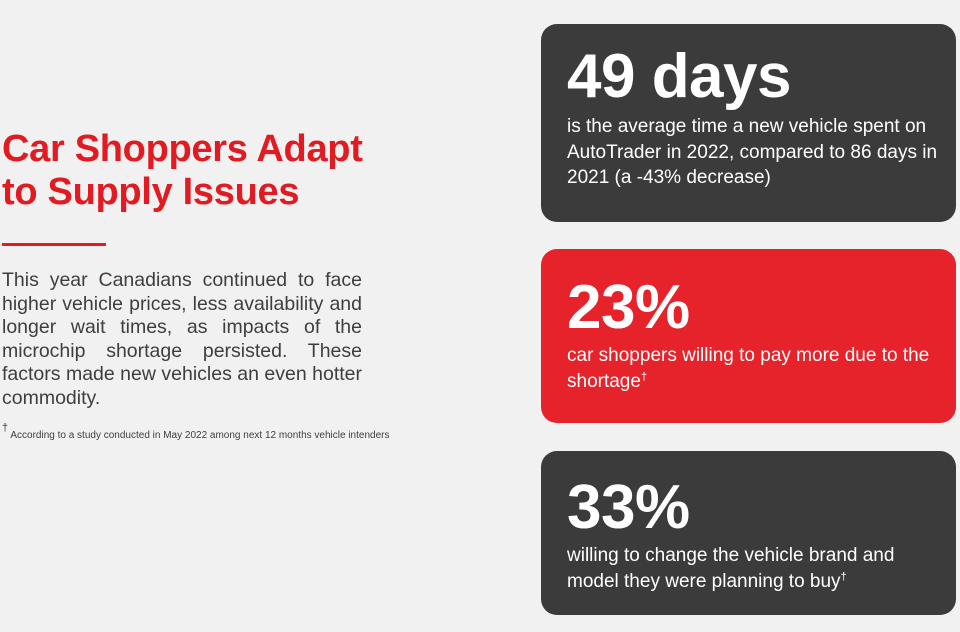 This screenshot has width=960, height=632. I want to click on stat-value: 33%, so click(628, 507).